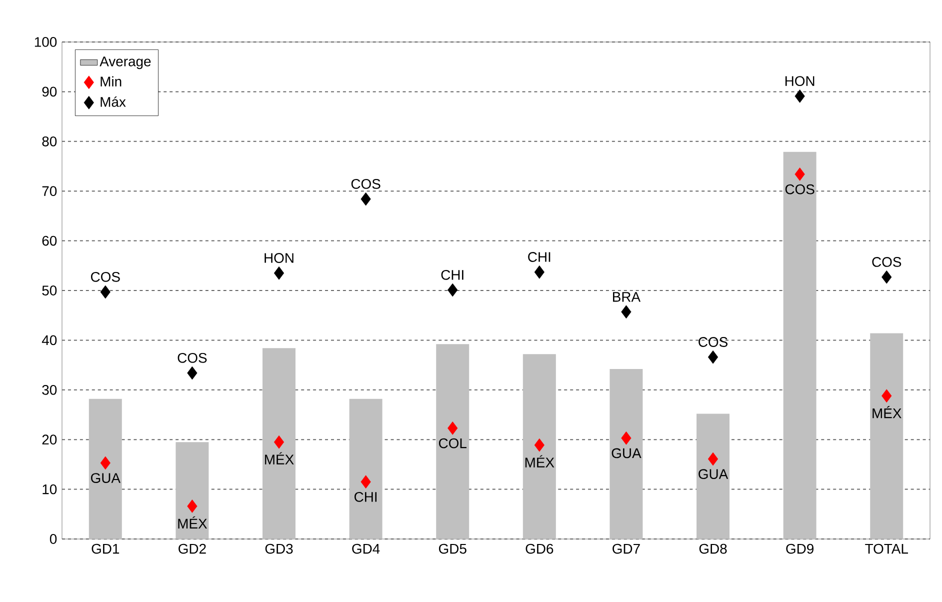  What do you see at coordinates (49, 141) in the screenshot?
I see `y-tick-label: 80` at bounding box center [49, 141].